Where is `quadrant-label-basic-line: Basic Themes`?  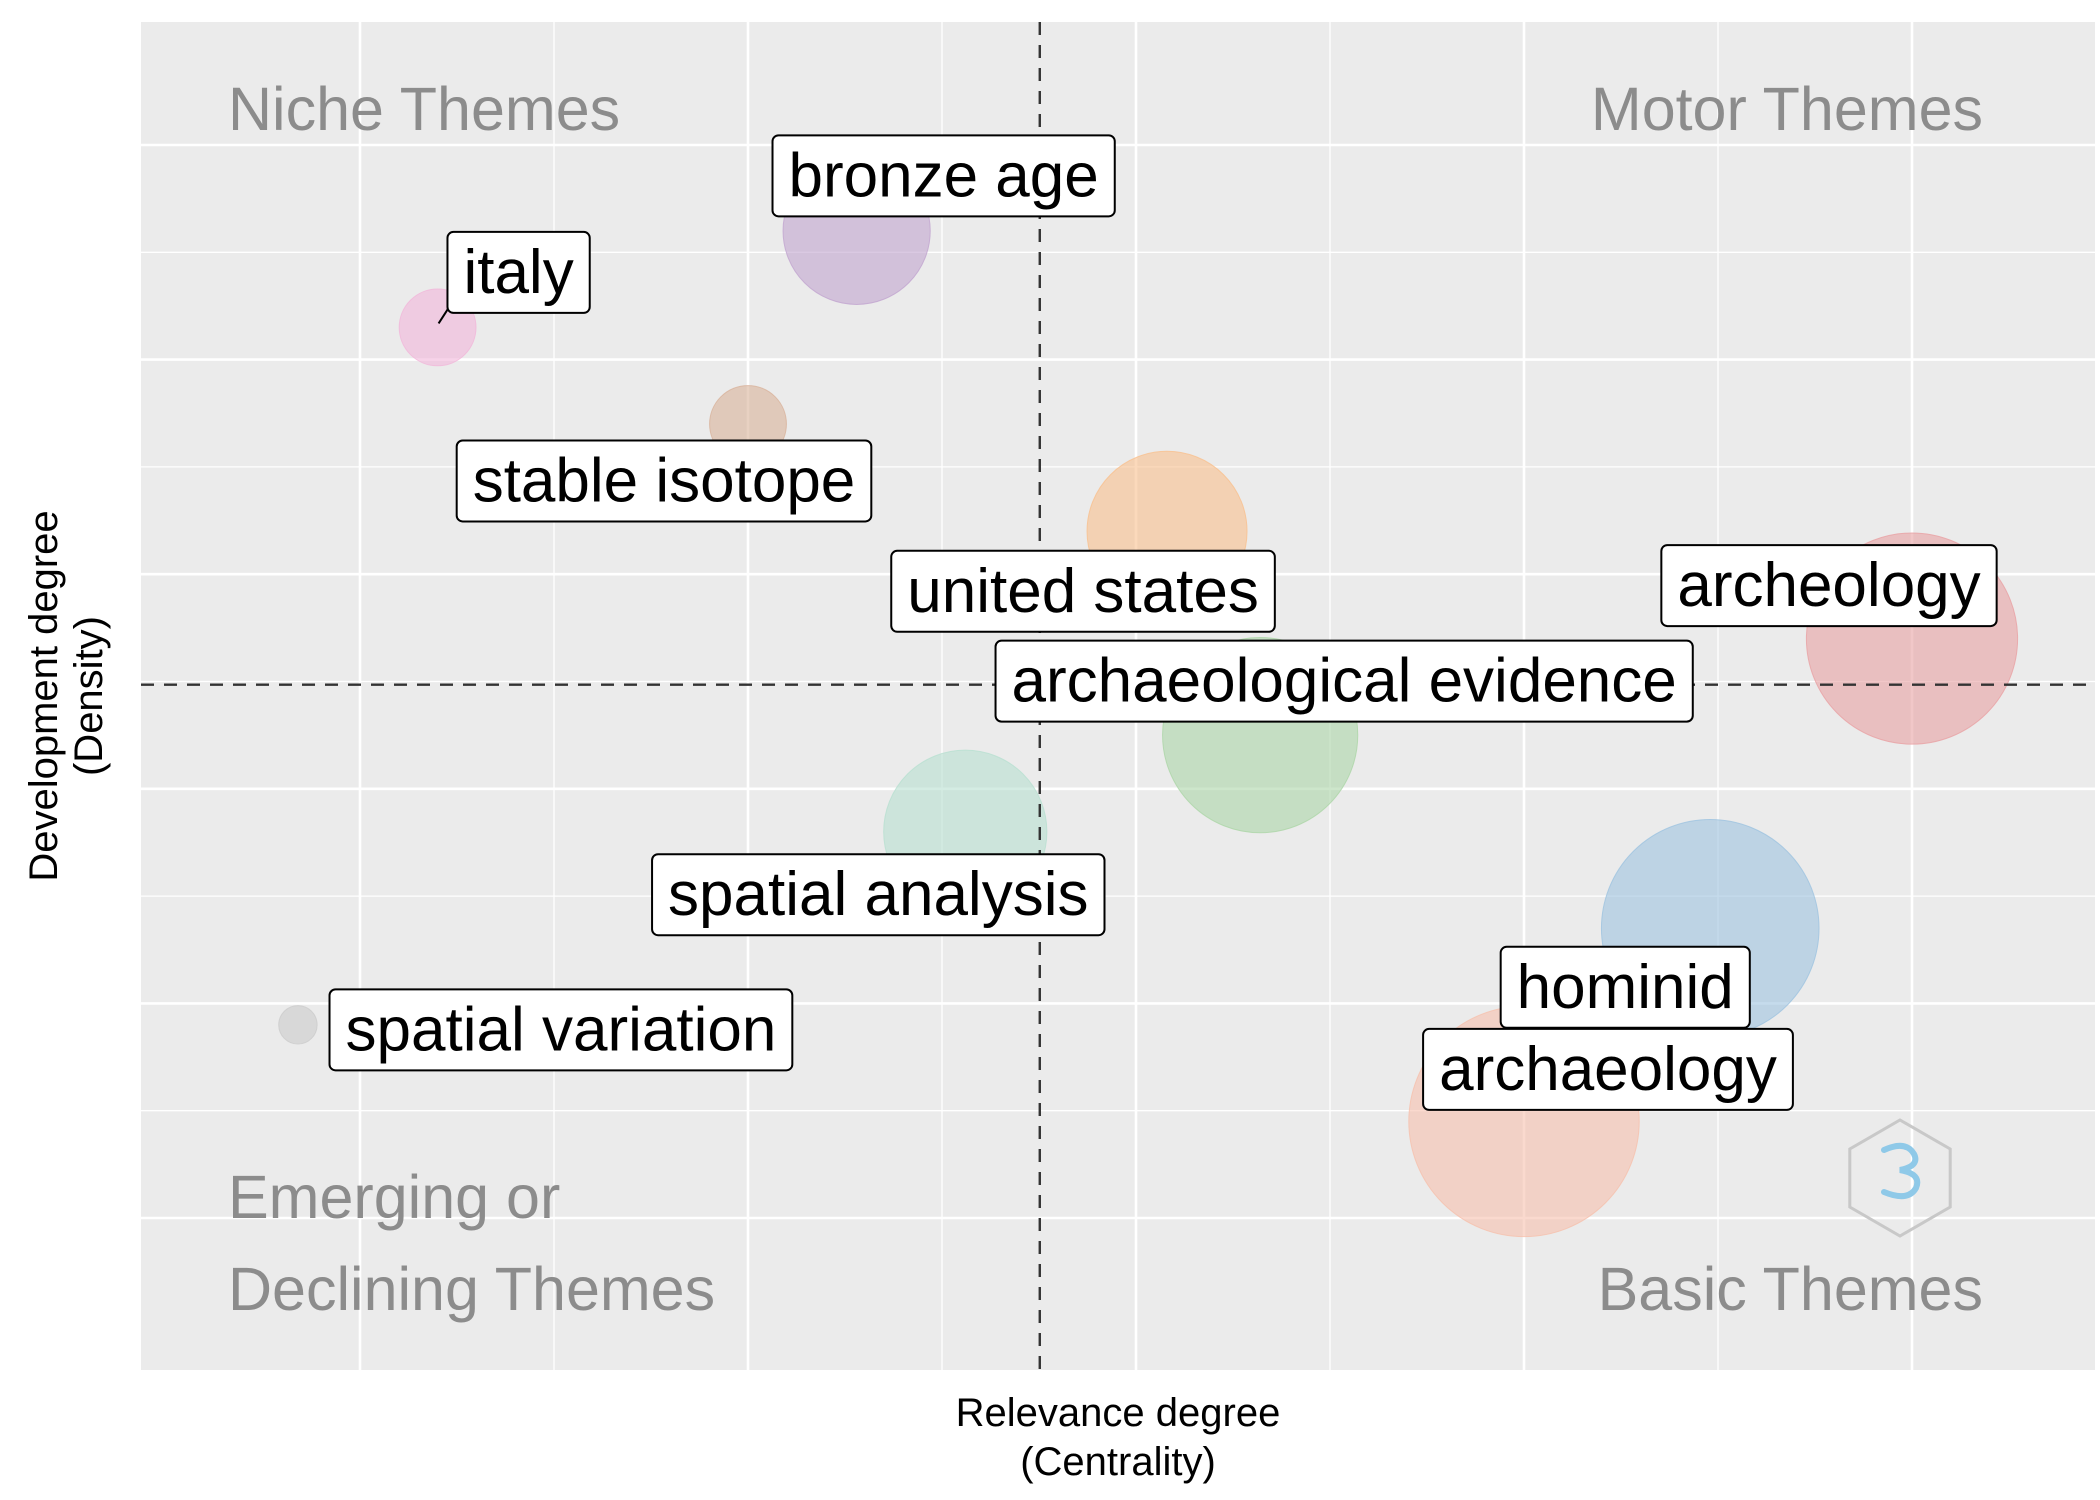
quadrant-label-basic-line: Basic Themes is located at coordinates (1790, 1289).